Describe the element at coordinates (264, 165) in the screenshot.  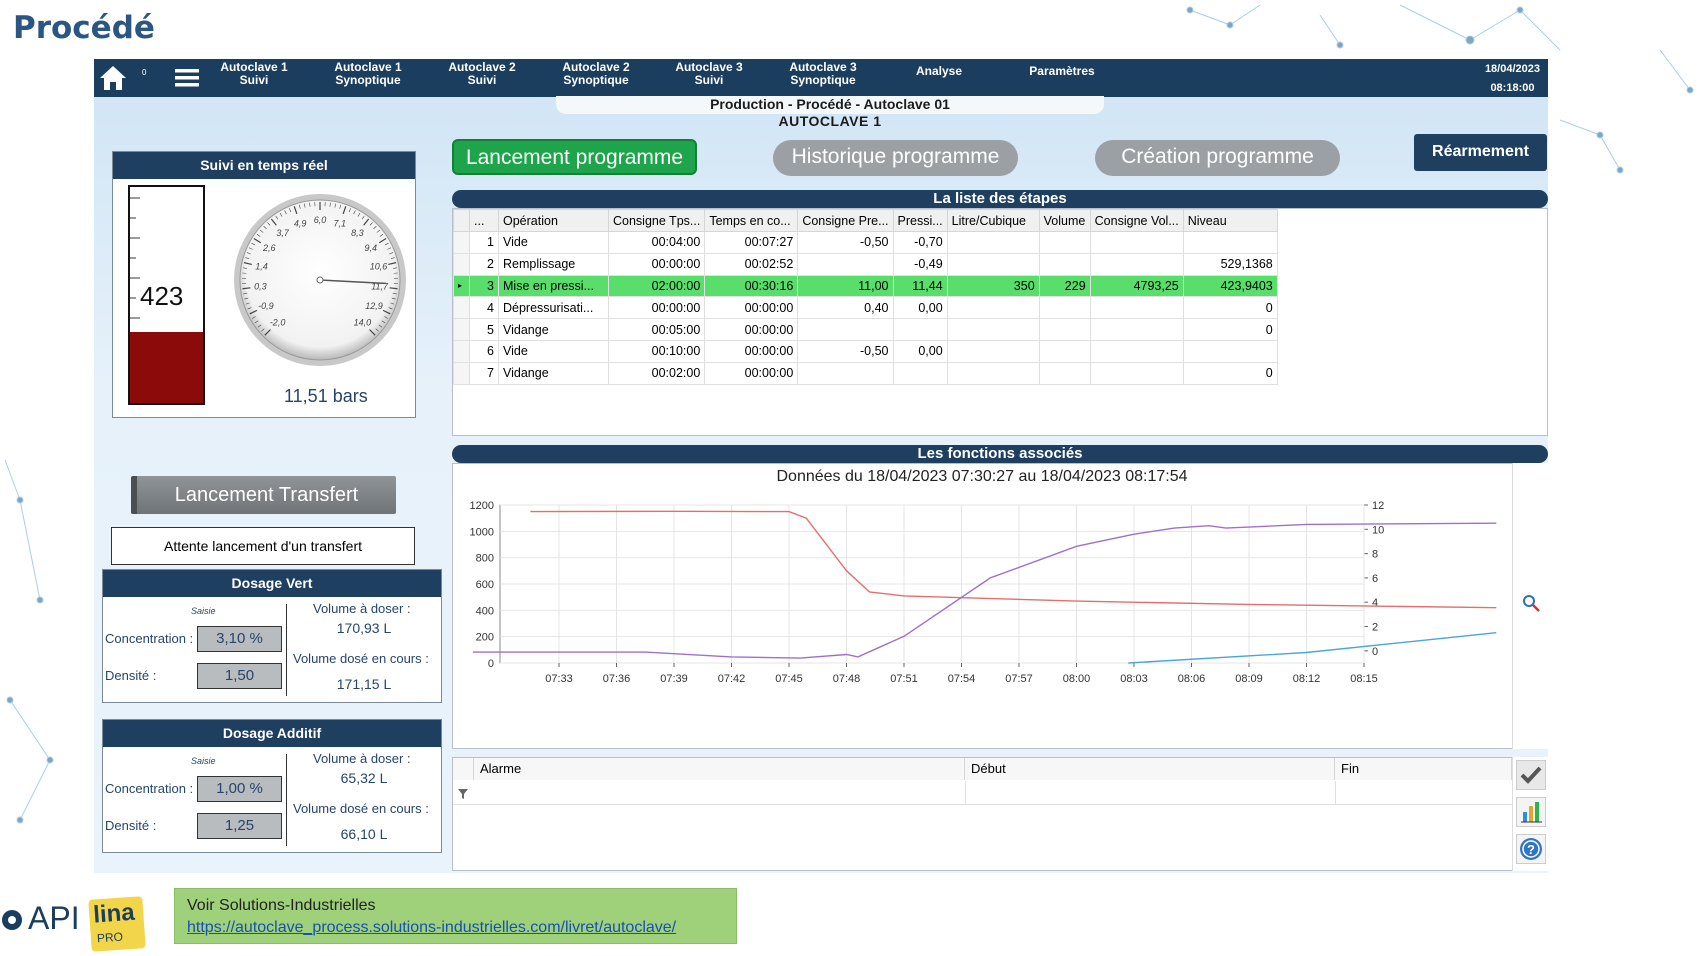
I see `realtime-panel-title: Suivi en temps réel` at that location.